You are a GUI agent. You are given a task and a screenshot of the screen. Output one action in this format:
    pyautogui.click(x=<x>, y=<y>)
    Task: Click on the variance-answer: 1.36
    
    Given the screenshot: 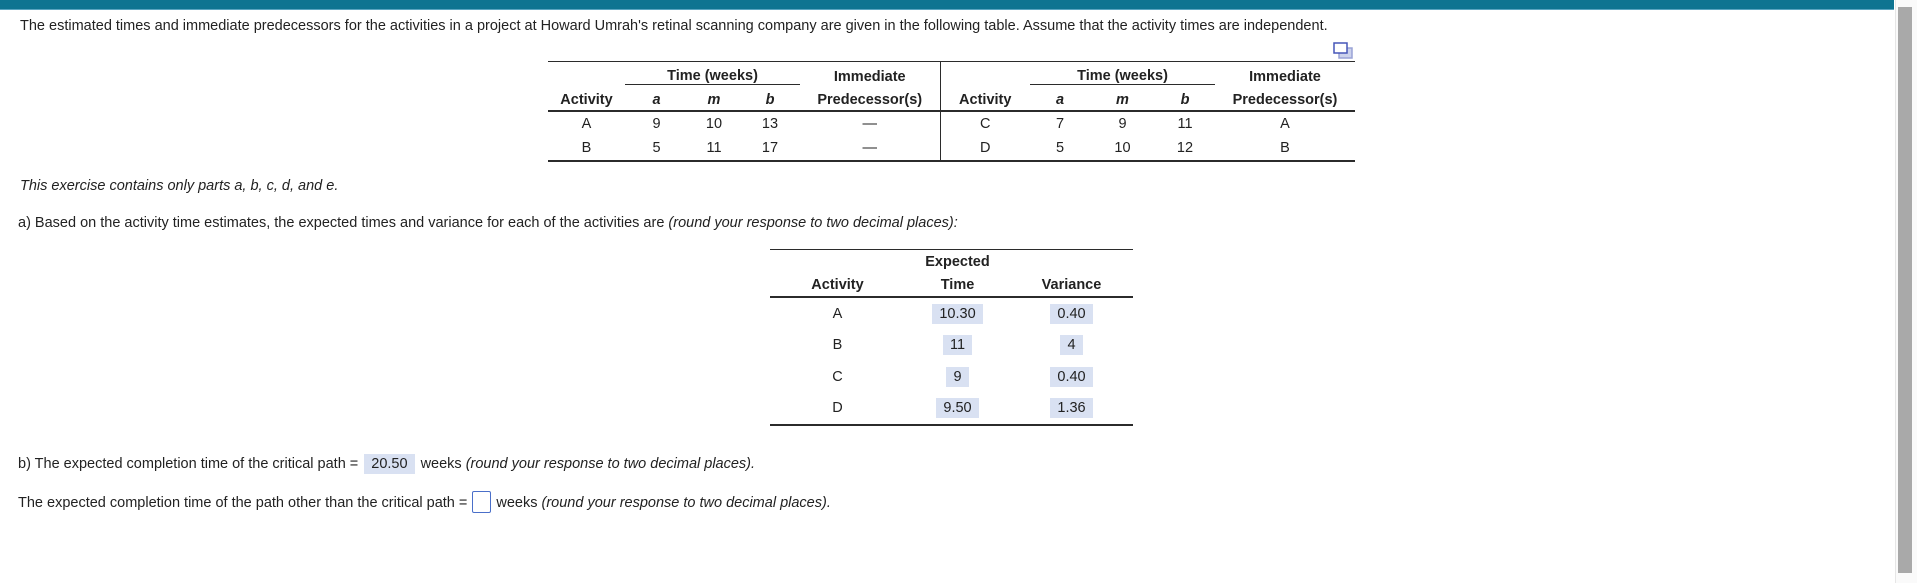 What is the action you would take?
    pyautogui.click(x=1071, y=408)
    